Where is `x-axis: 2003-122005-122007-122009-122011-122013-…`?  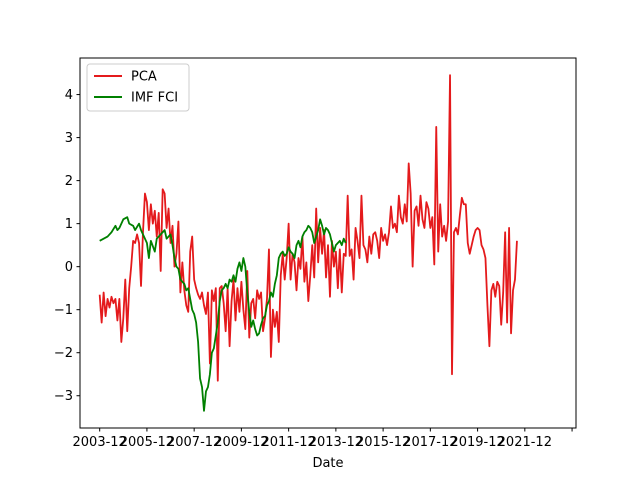 x-axis: 2003-122005-122007-122009-122011-122013-… is located at coordinates (323, 439).